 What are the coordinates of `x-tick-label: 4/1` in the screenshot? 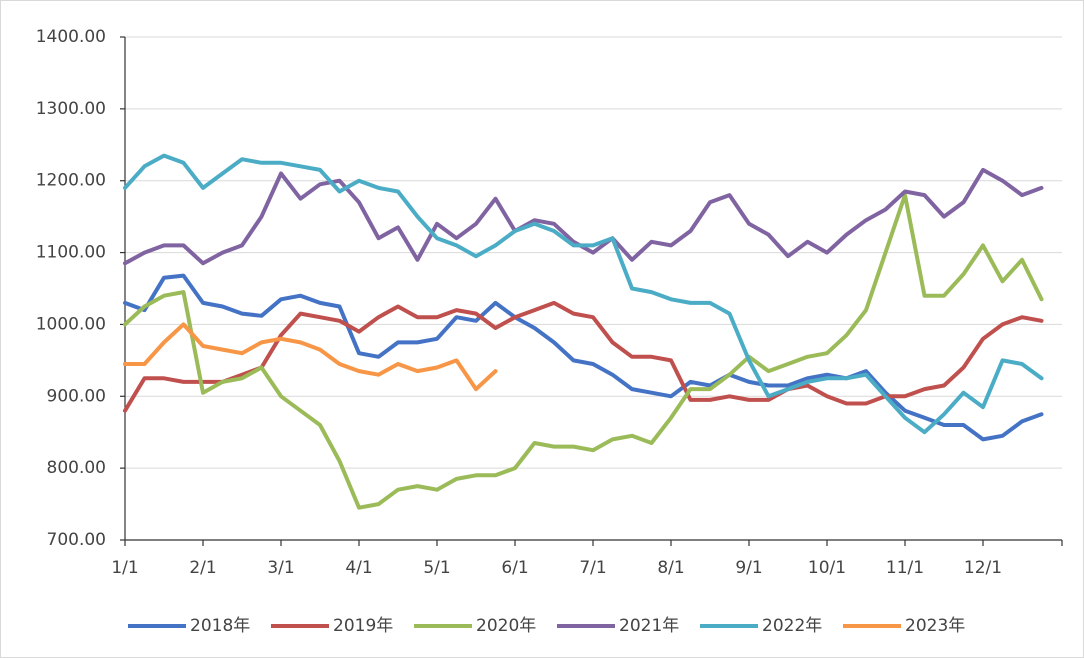 It's located at (358, 568).